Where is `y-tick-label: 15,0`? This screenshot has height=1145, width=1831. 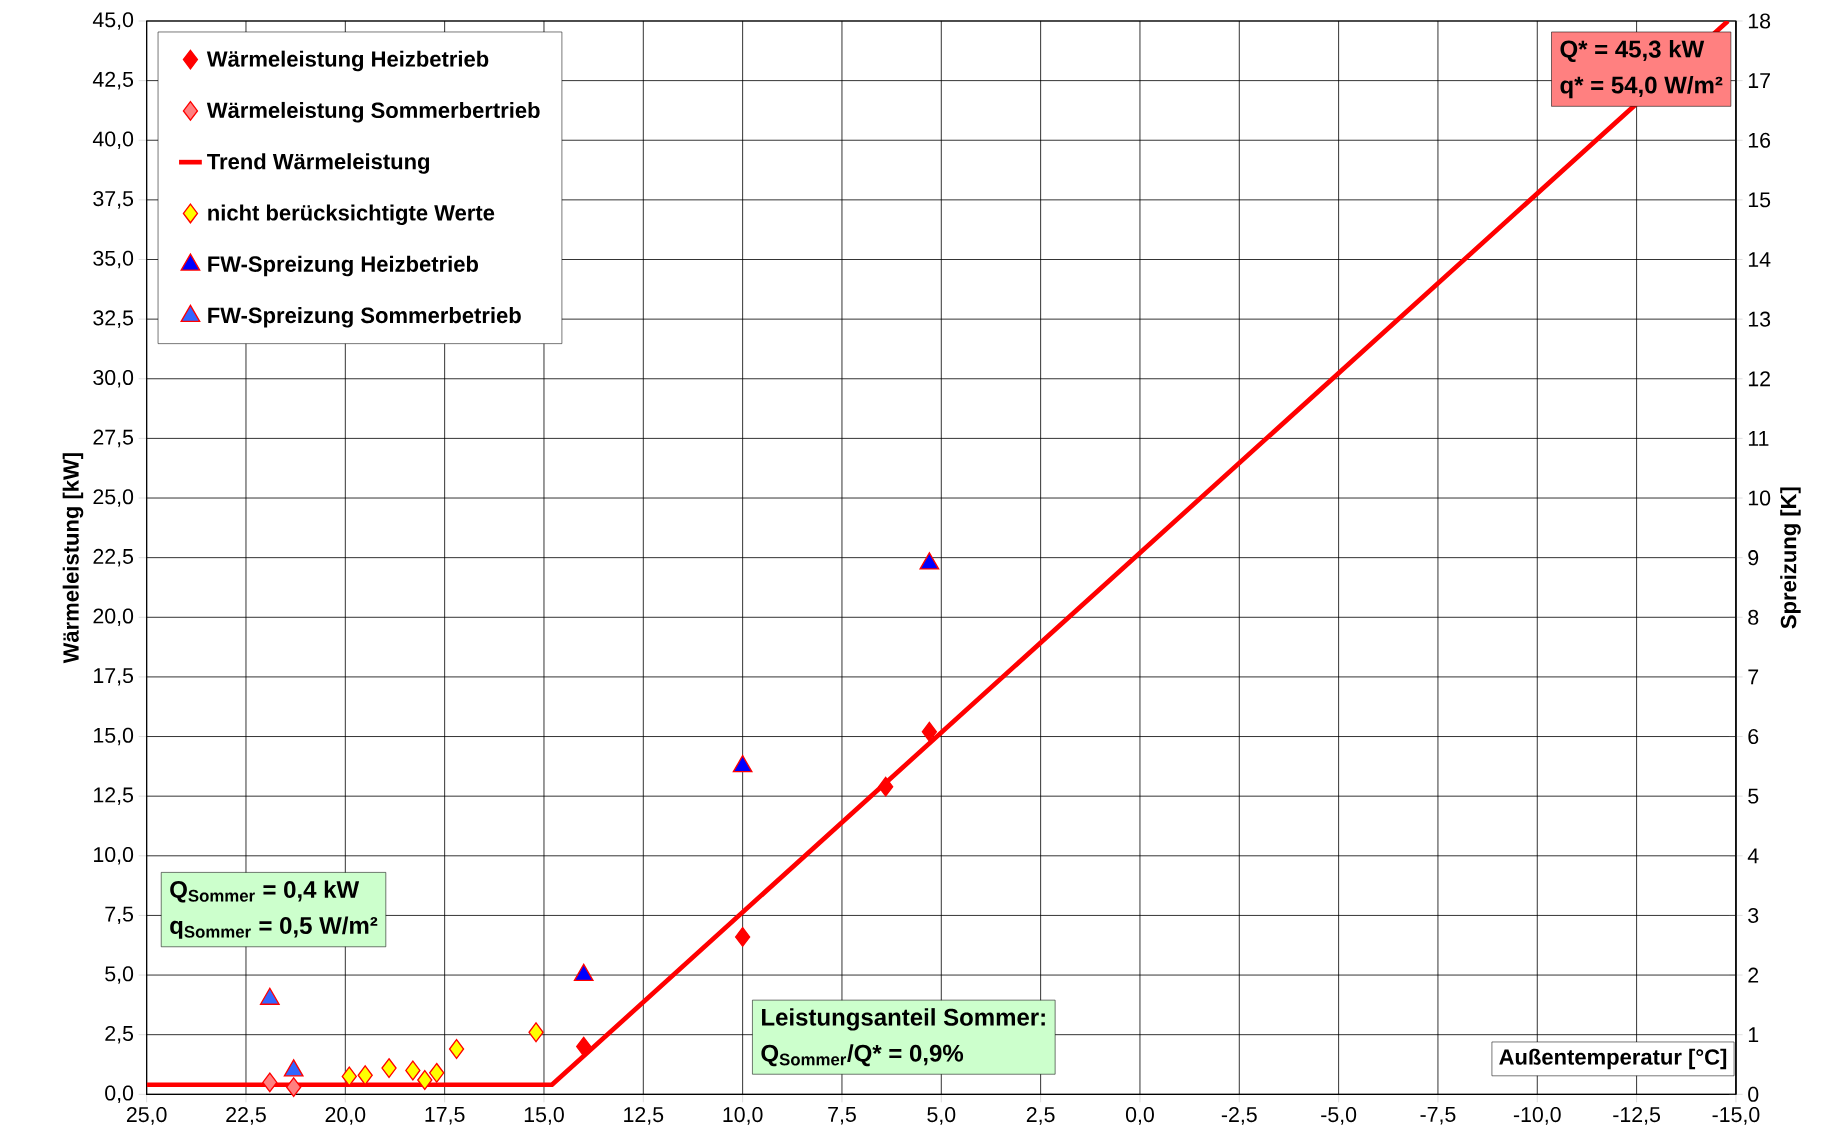
y-tick-label: 15,0 is located at coordinates (114, 736).